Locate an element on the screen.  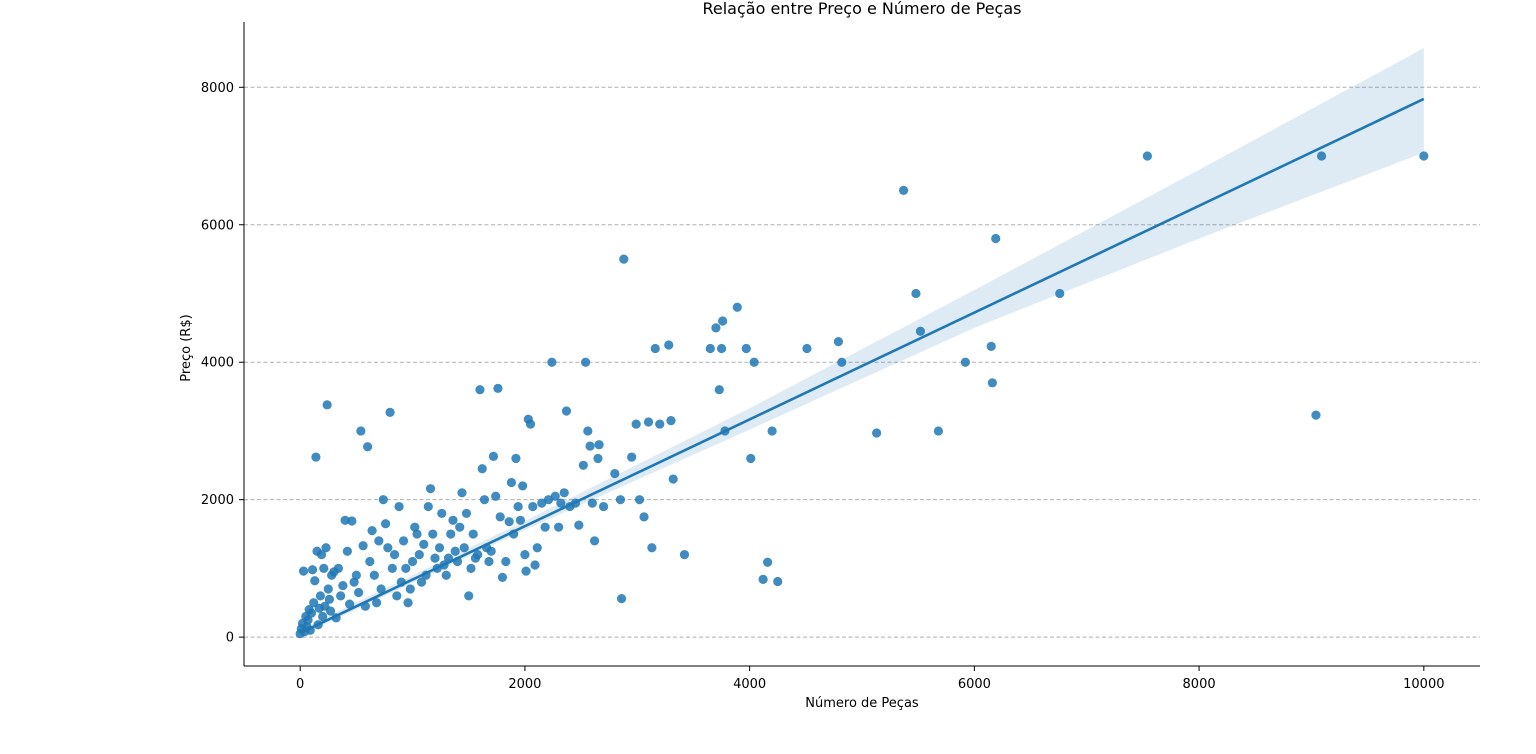
chart-title: Relação entre Preço e Número de Peças is located at coordinates (861, 9).